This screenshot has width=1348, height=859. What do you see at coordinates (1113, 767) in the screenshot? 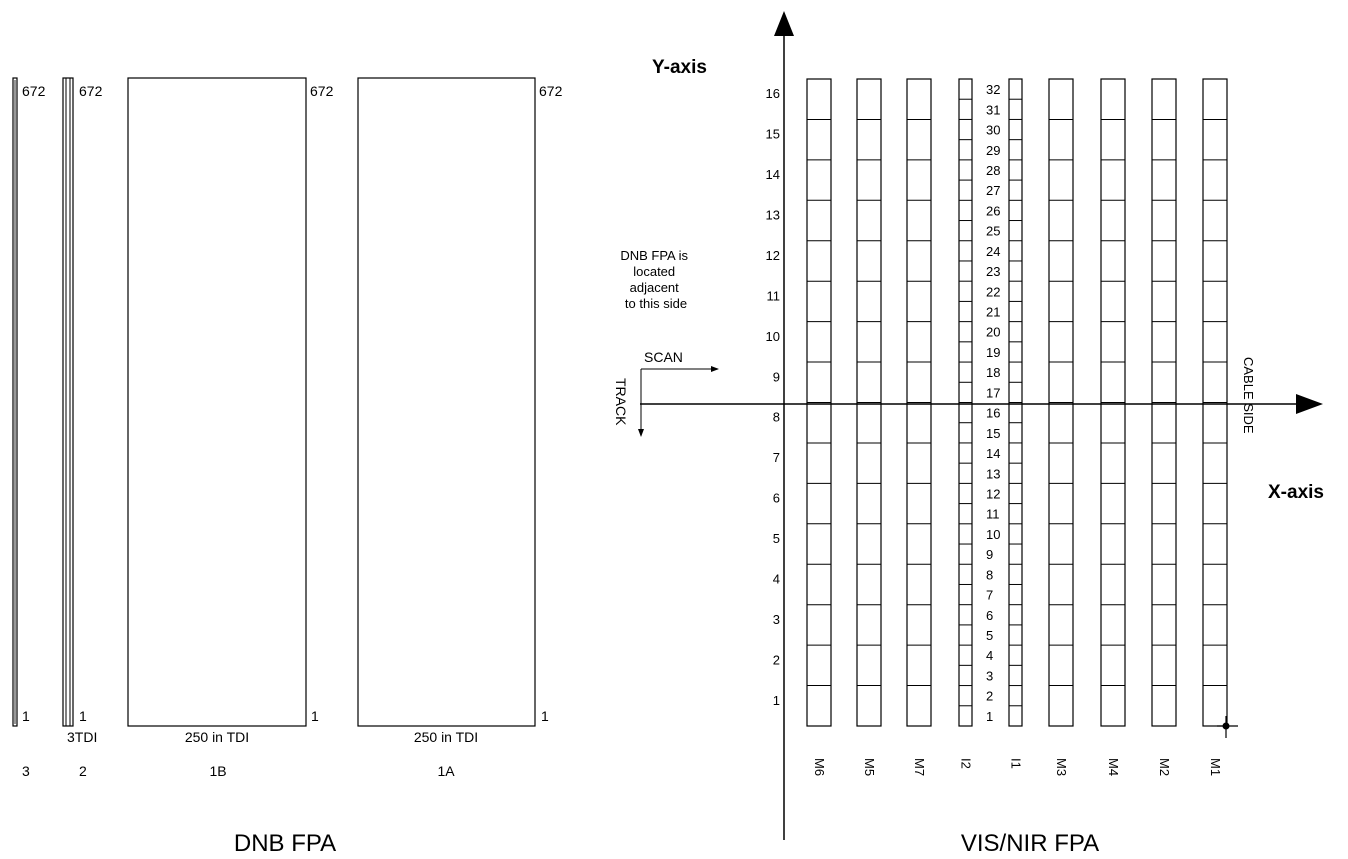
I see `band-label-m4: M4` at bounding box center [1113, 767].